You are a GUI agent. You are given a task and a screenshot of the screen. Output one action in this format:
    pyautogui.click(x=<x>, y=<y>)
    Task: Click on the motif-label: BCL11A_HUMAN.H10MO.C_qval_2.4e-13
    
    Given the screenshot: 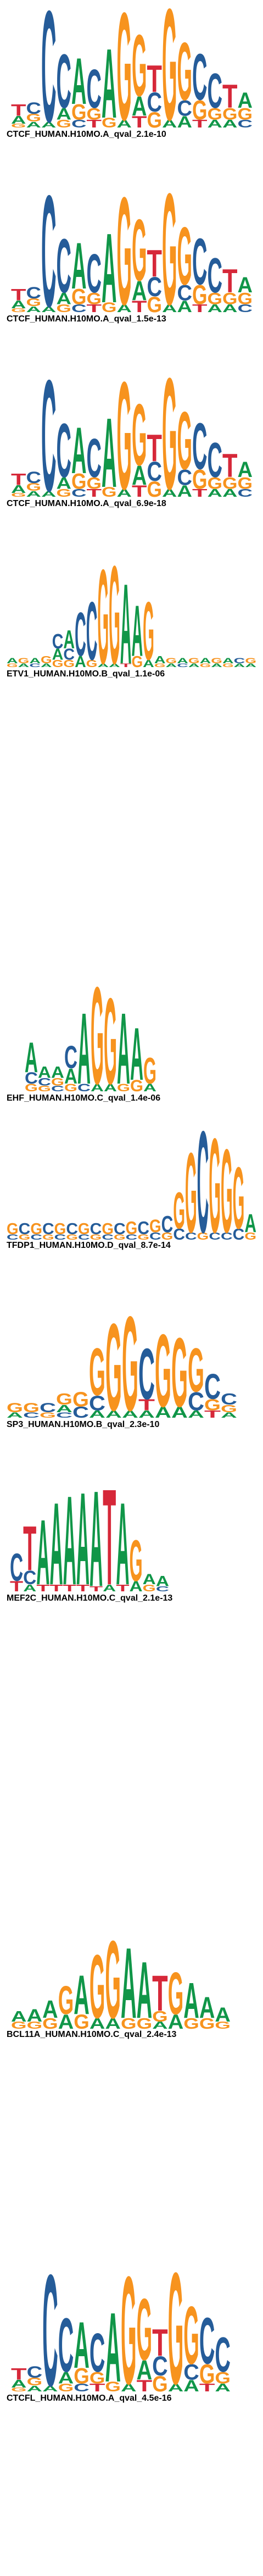 What is the action you would take?
    pyautogui.click(x=92, y=2034)
    